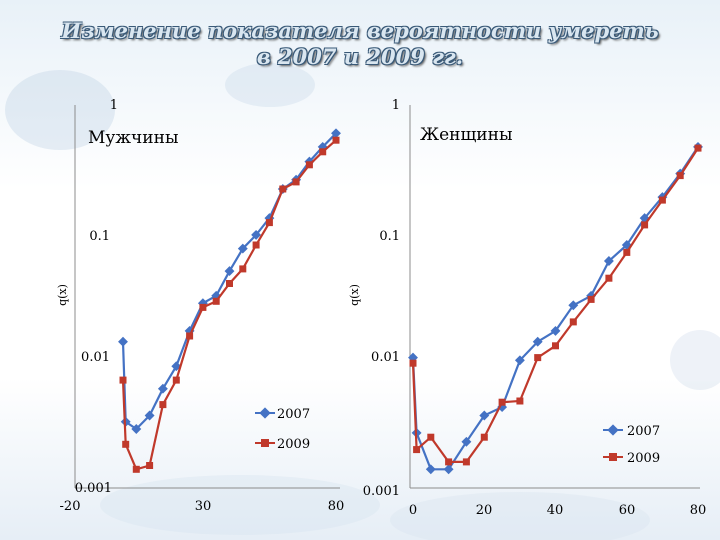  I want to click on women-legend-2009-marker, so click(613, 457).